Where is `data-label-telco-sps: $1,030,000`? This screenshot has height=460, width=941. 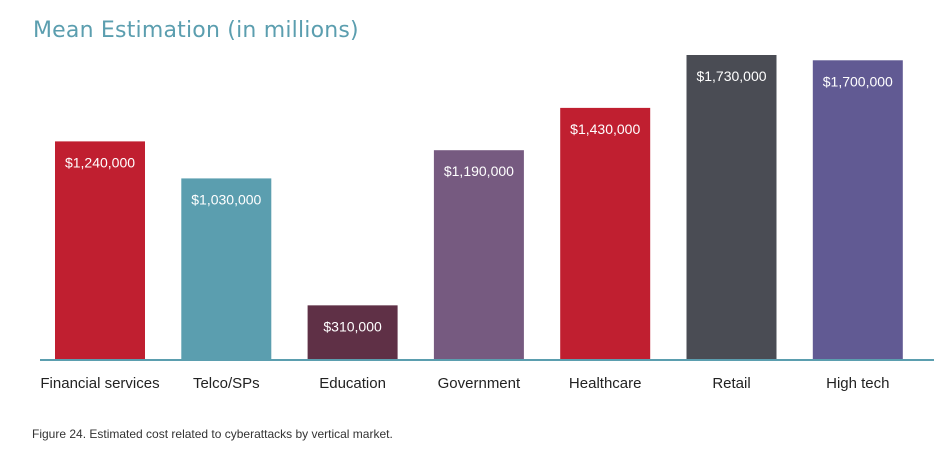
data-label-telco-sps: $1,030,000 is located at coordinates (226, 199).